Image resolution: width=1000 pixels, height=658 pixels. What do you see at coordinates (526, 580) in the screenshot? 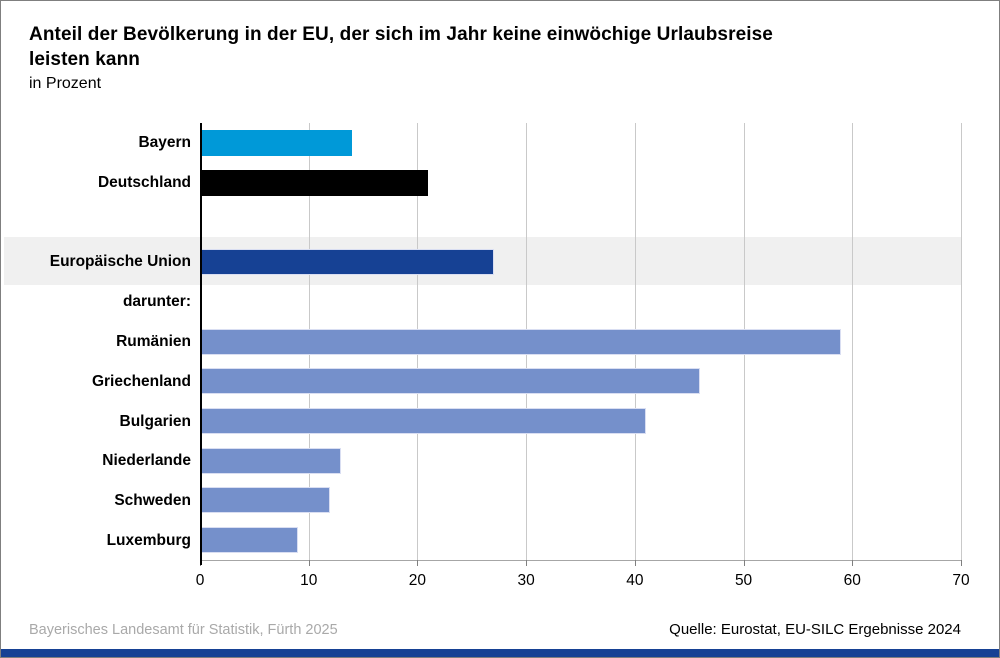
I see `tick-label-30: 30` at bounding box center [526, 580].